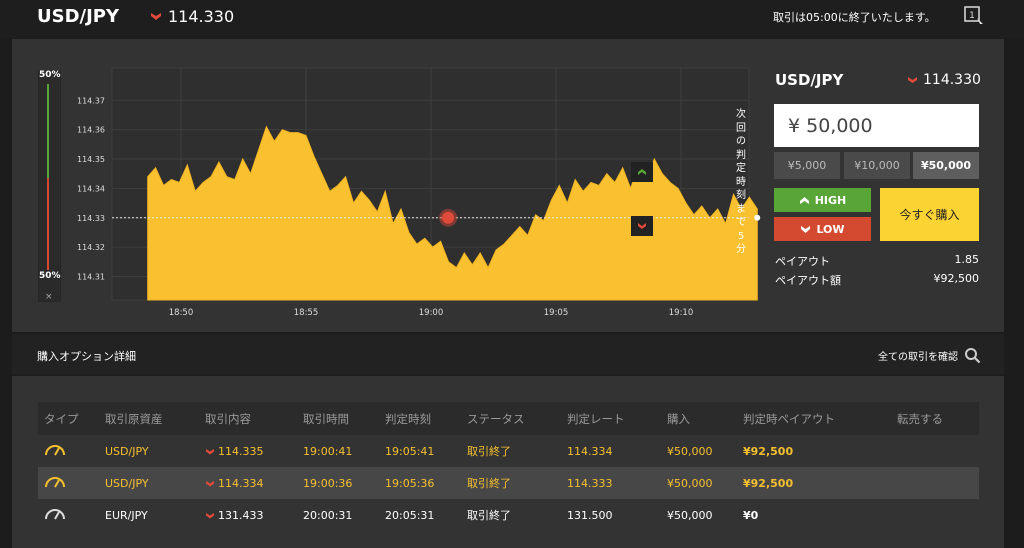  What do you see at coordinates (49, 186) in the screenshot?
I see `sentiment-gauge` at bounding box center [49, 186].